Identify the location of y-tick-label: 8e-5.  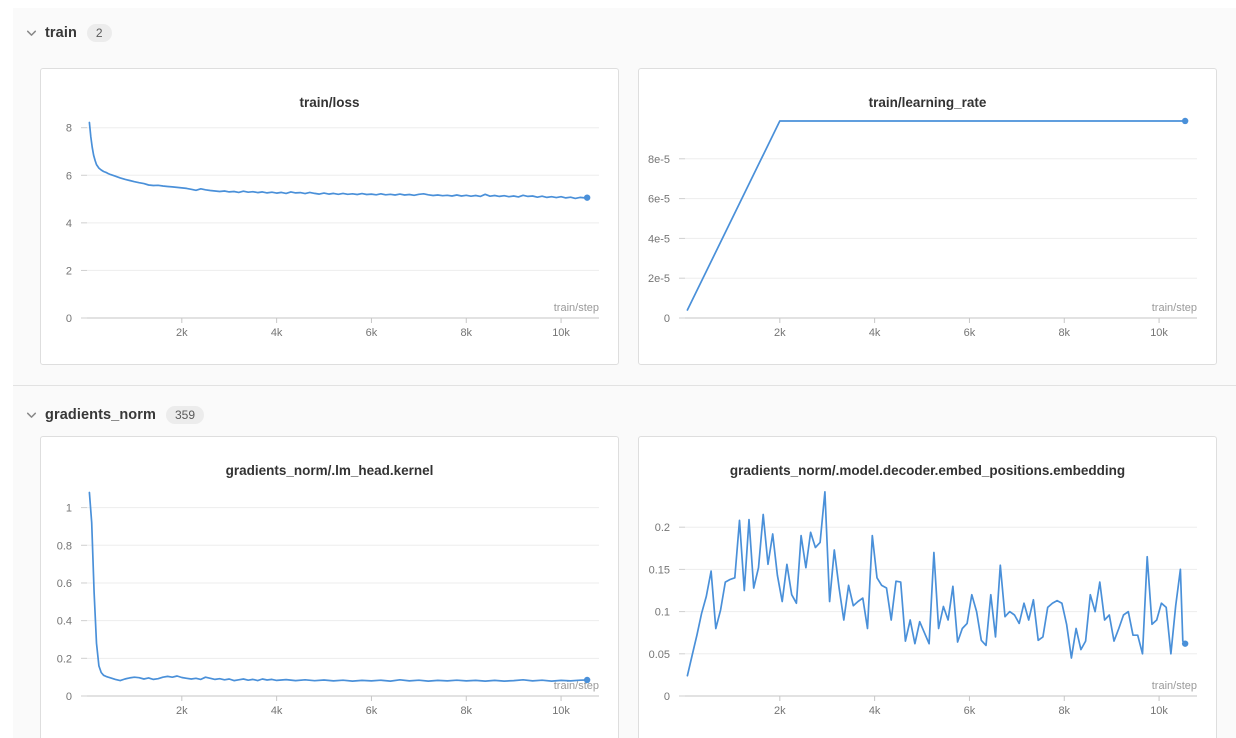
(659, 160).